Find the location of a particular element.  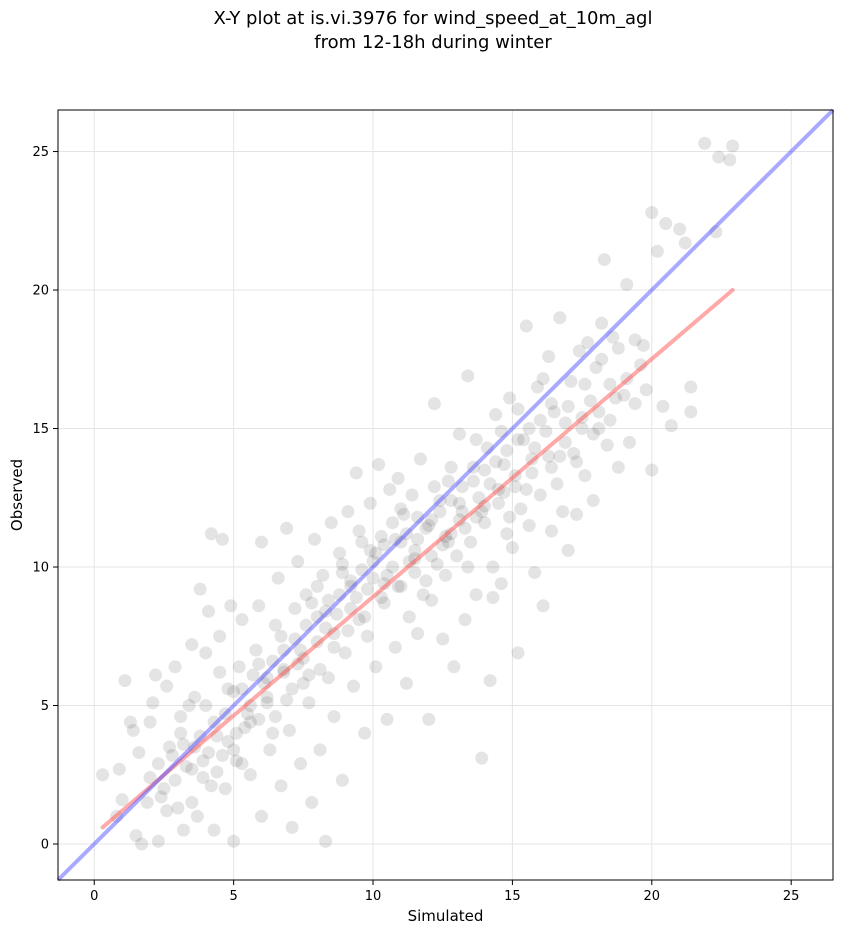

x-axis-label: Simulated is located at coordinates (446, 916).